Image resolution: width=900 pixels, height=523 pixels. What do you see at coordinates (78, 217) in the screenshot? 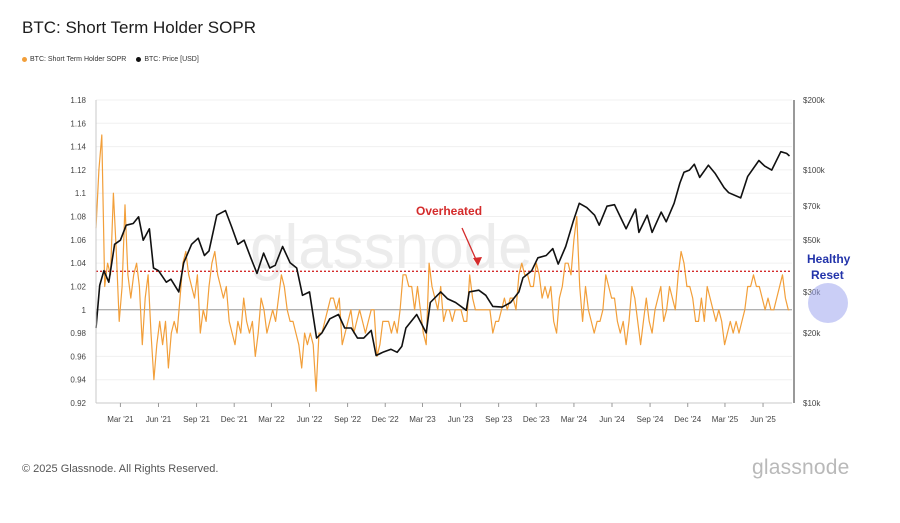
I see `left-tick-label: 1.08` at bounding box center [78, 217].